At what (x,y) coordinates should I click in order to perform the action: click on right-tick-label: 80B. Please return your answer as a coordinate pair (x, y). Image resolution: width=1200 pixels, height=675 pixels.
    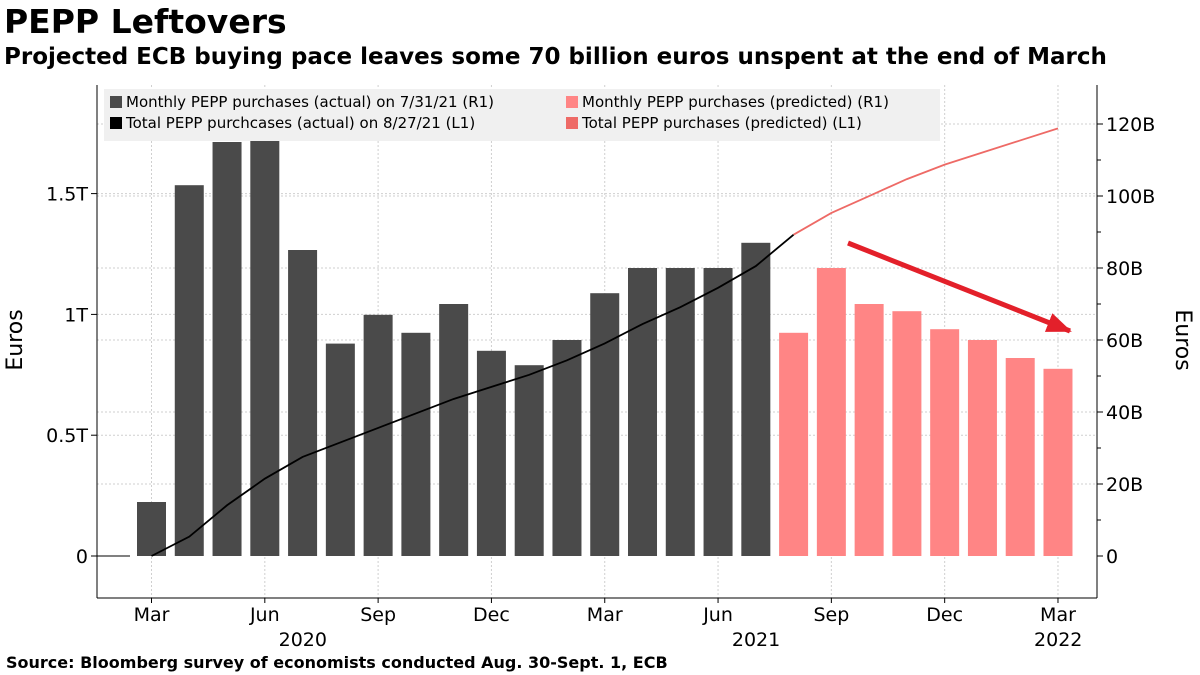
    Looking at the image, I should click on (1124, 269).